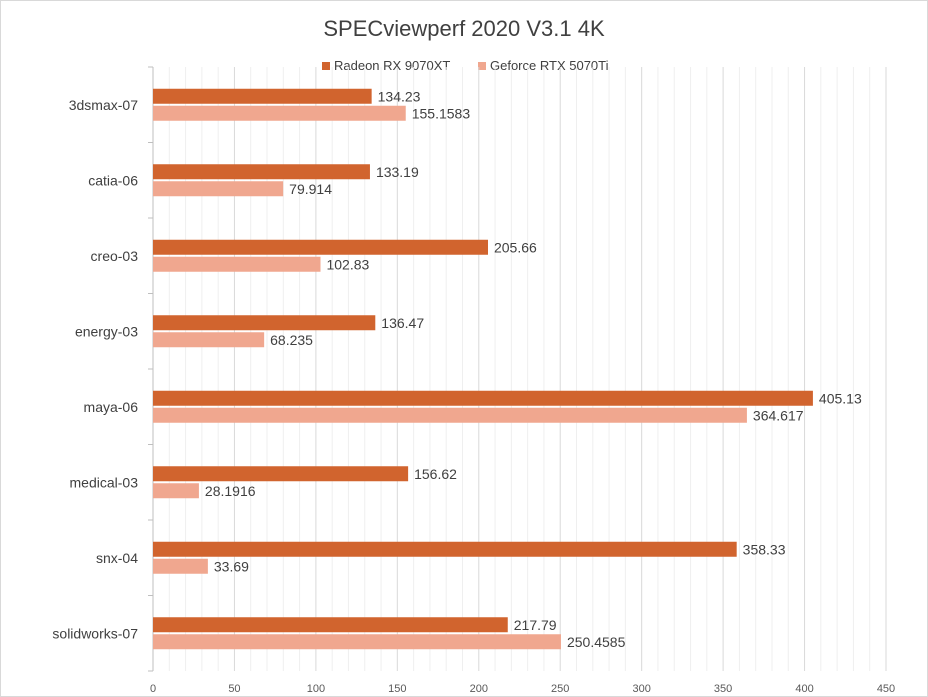 Image resolution: width=928 pixels, height=697 pixels. Describe the element at coordinates (515, 247) in the screenshot. I see `value-label-radeon-creo-03: 205.66` at that location.